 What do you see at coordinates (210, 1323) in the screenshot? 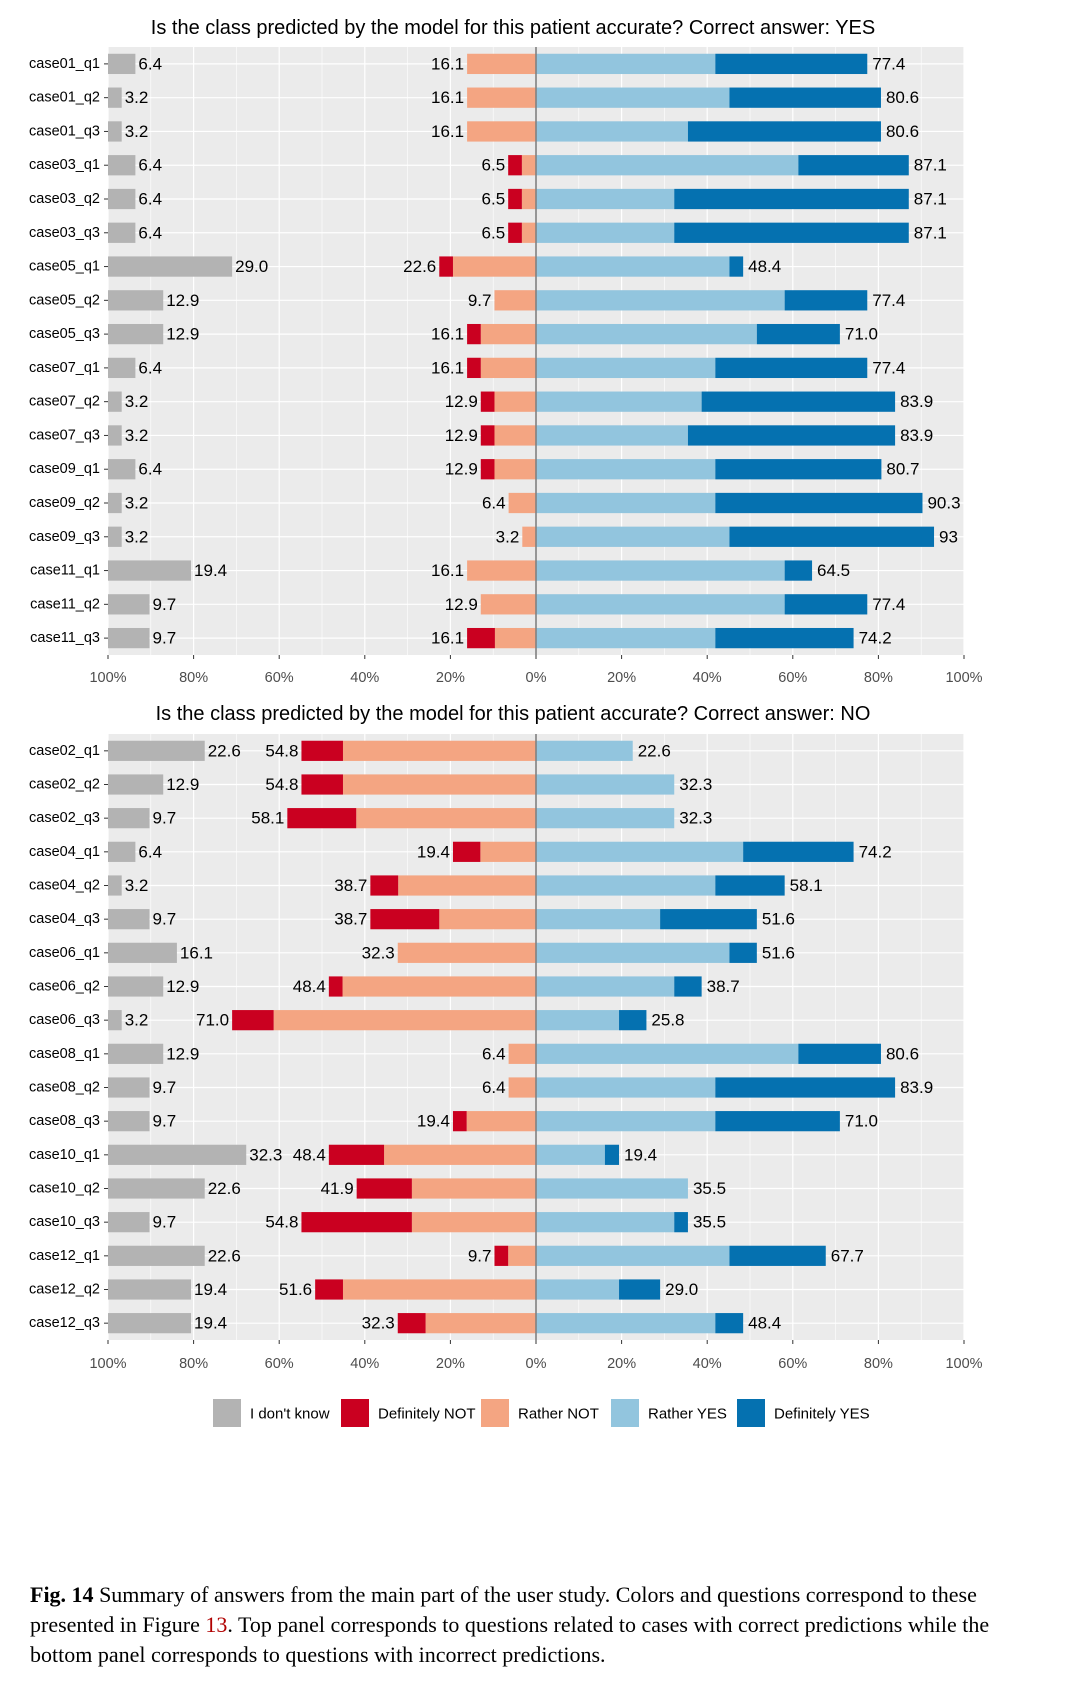
I see `data-label-idk: 19.4` at bounding box center [210, 1323].